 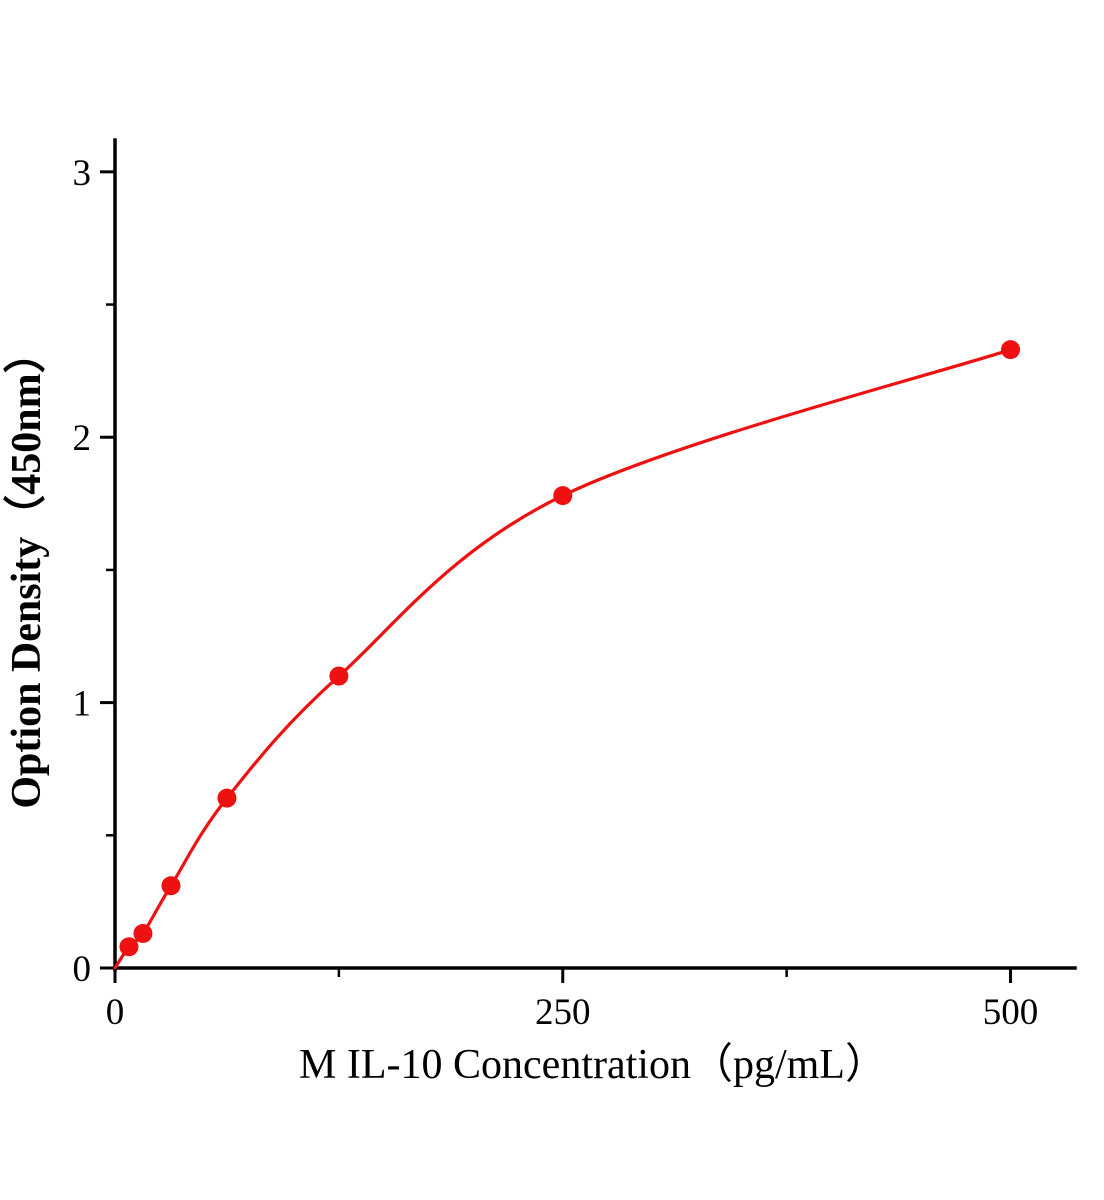 I want to click on x-axis-title: M IL-10 Concentration（pg/mL）, so click(x=593, y=1065).